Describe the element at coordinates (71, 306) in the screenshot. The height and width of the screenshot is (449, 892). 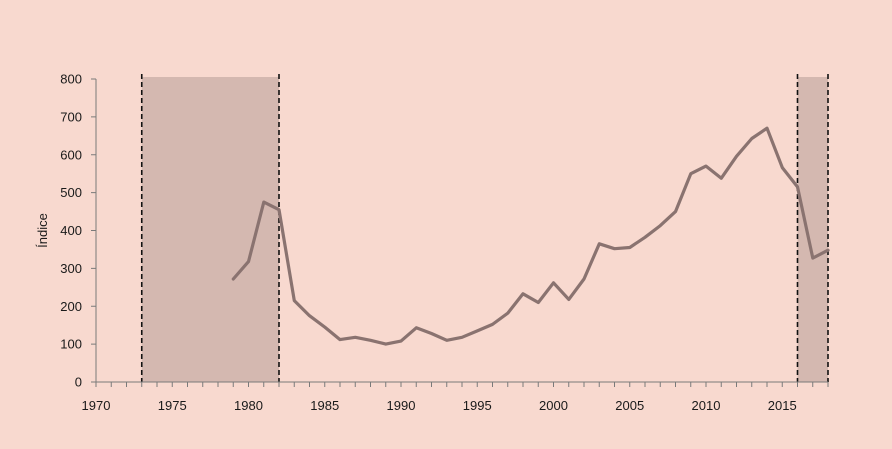
I see `y-tick-label: 200` at that location.